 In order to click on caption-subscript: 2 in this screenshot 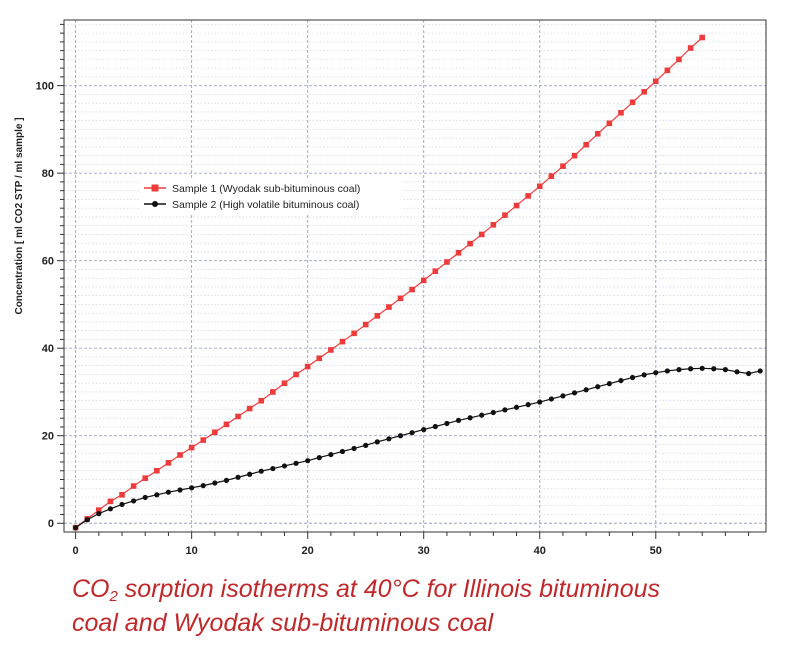, I will do `click(113, 596)`.